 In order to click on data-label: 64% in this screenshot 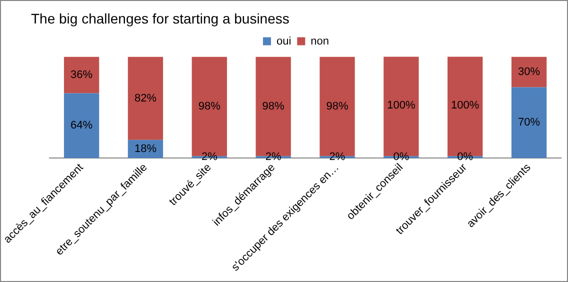, I will do `click(81, 126)`.